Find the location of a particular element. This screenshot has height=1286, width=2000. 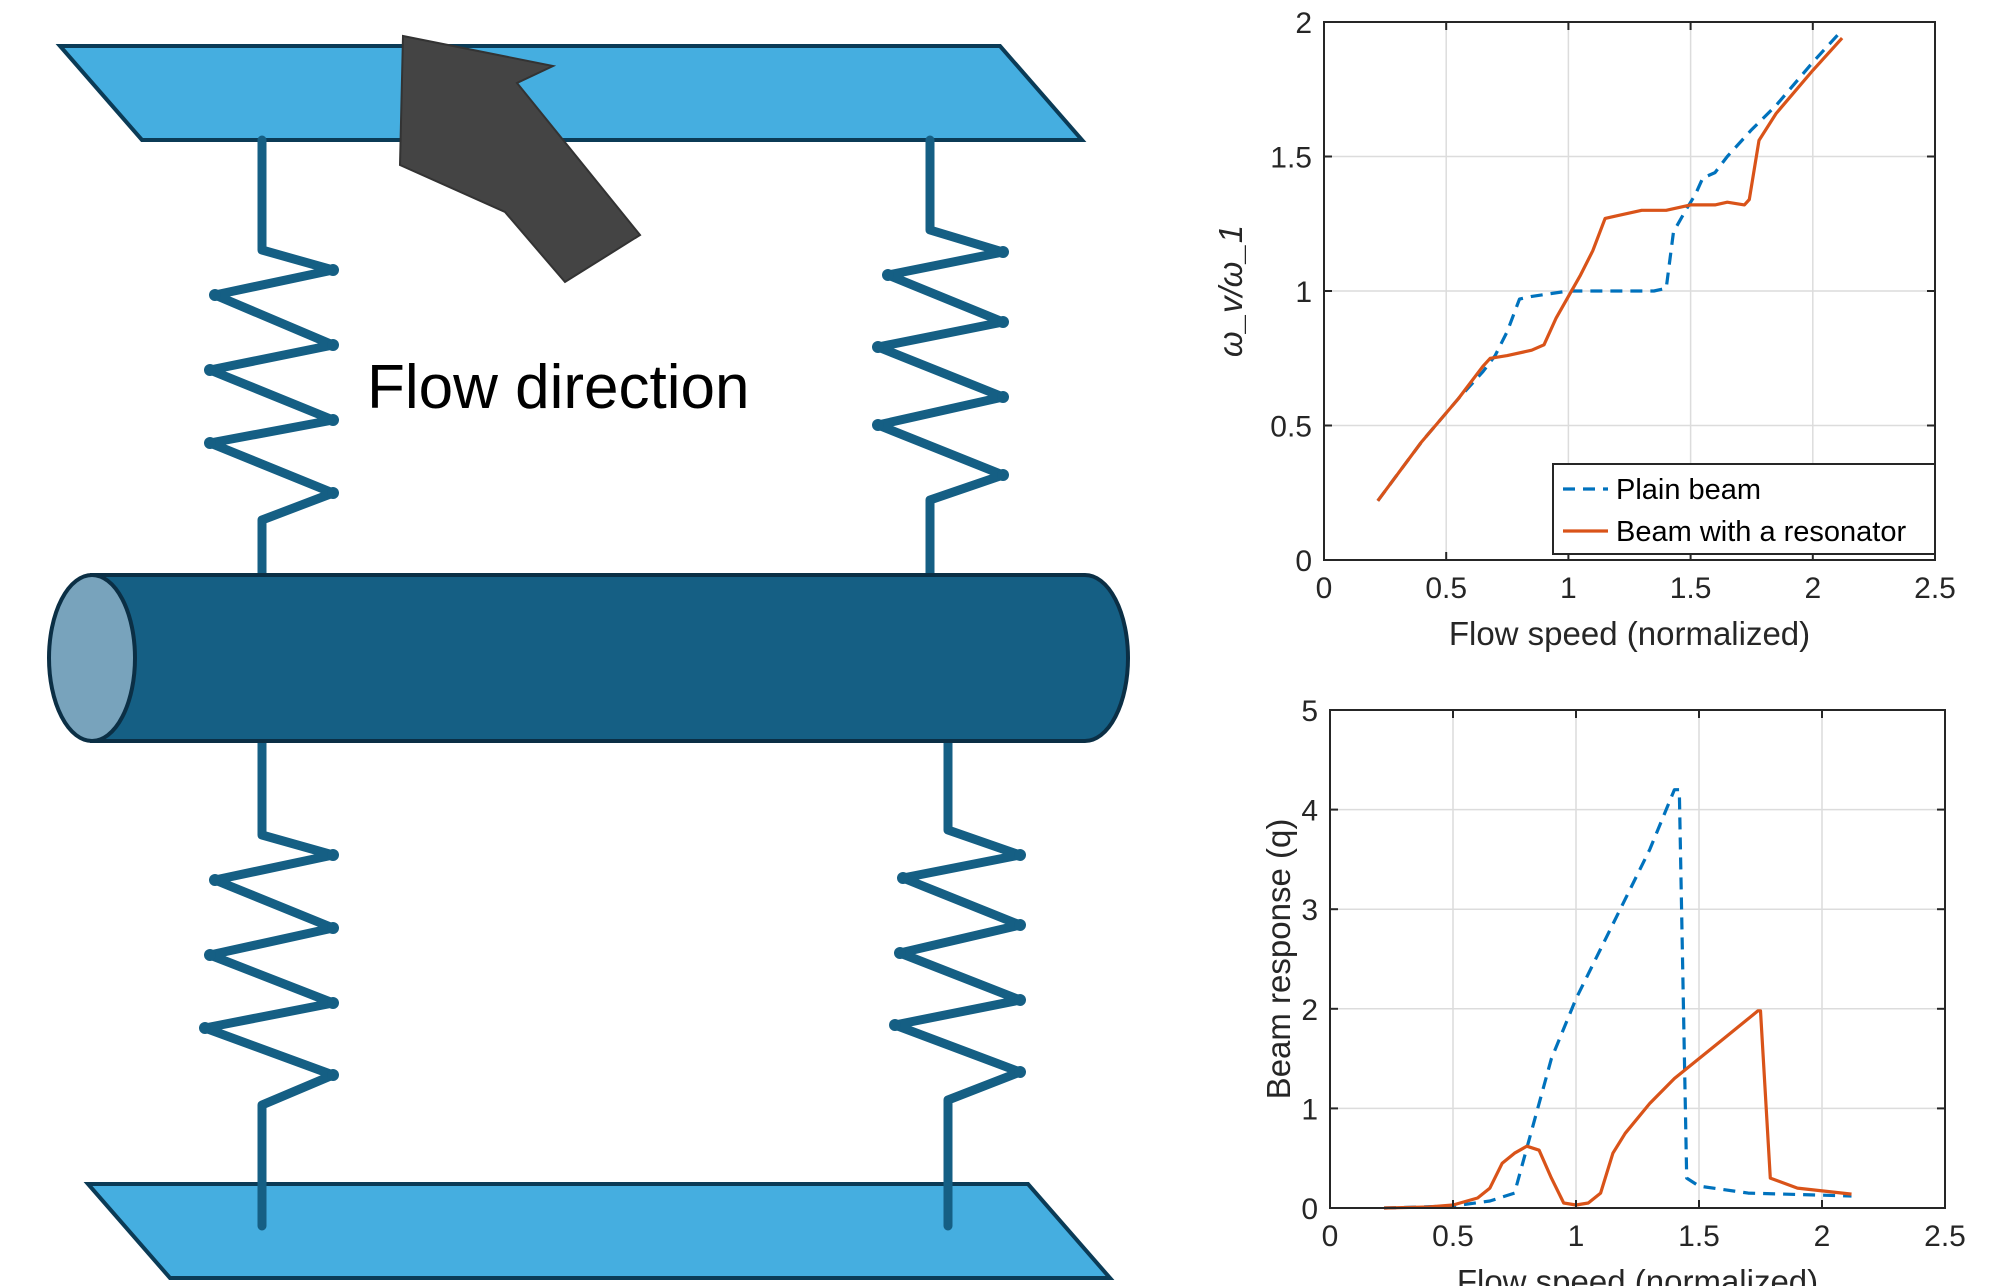

legend-box is located at coordinates (1744, 509).